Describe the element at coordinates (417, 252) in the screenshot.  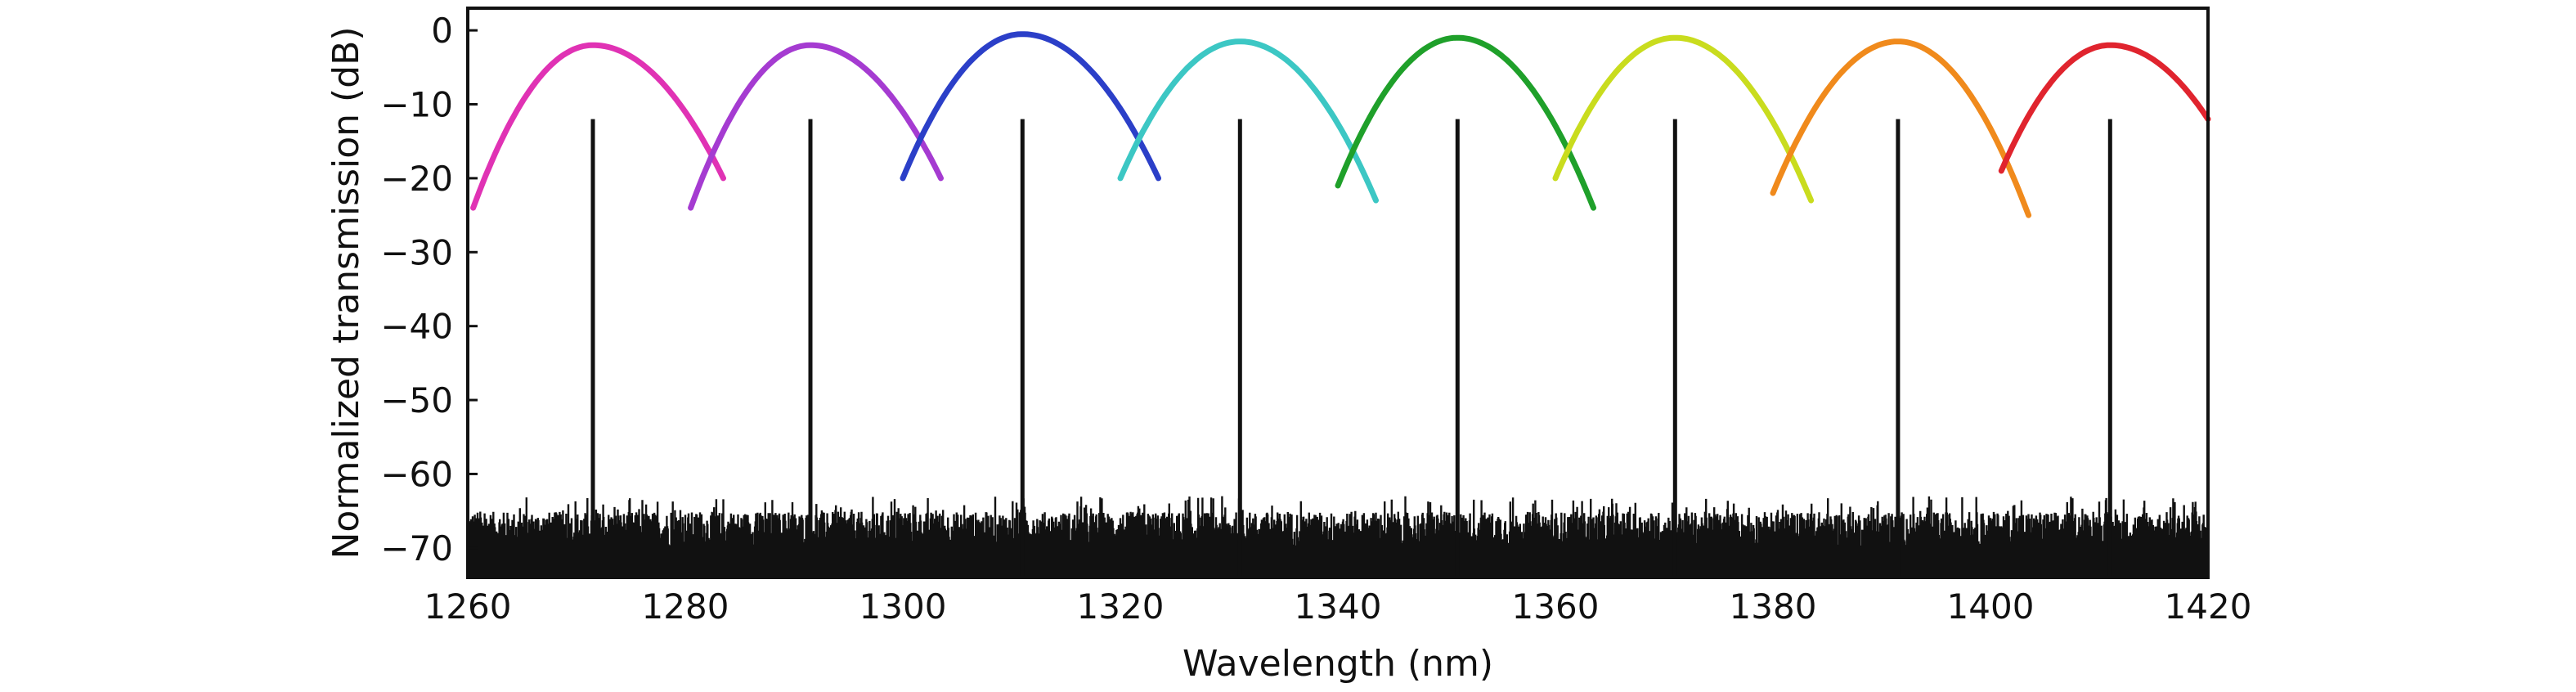
I see `y-tick-label-3: −30` at that location.